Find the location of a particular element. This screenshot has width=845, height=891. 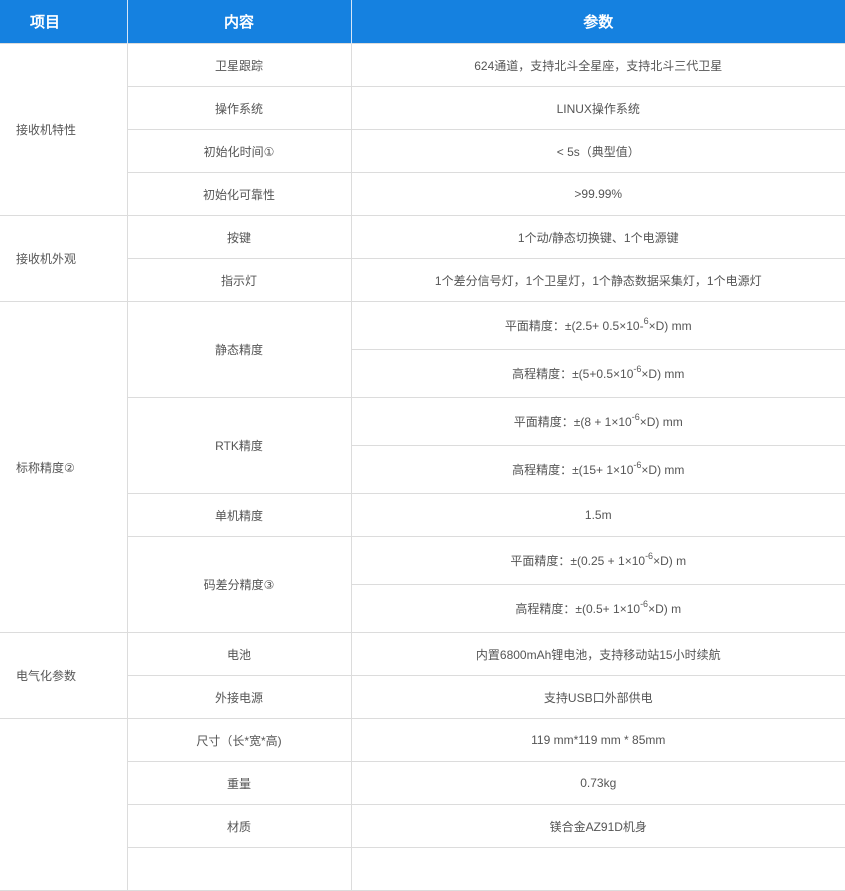

header-params: 参数 is located at coordinates (598, 22).